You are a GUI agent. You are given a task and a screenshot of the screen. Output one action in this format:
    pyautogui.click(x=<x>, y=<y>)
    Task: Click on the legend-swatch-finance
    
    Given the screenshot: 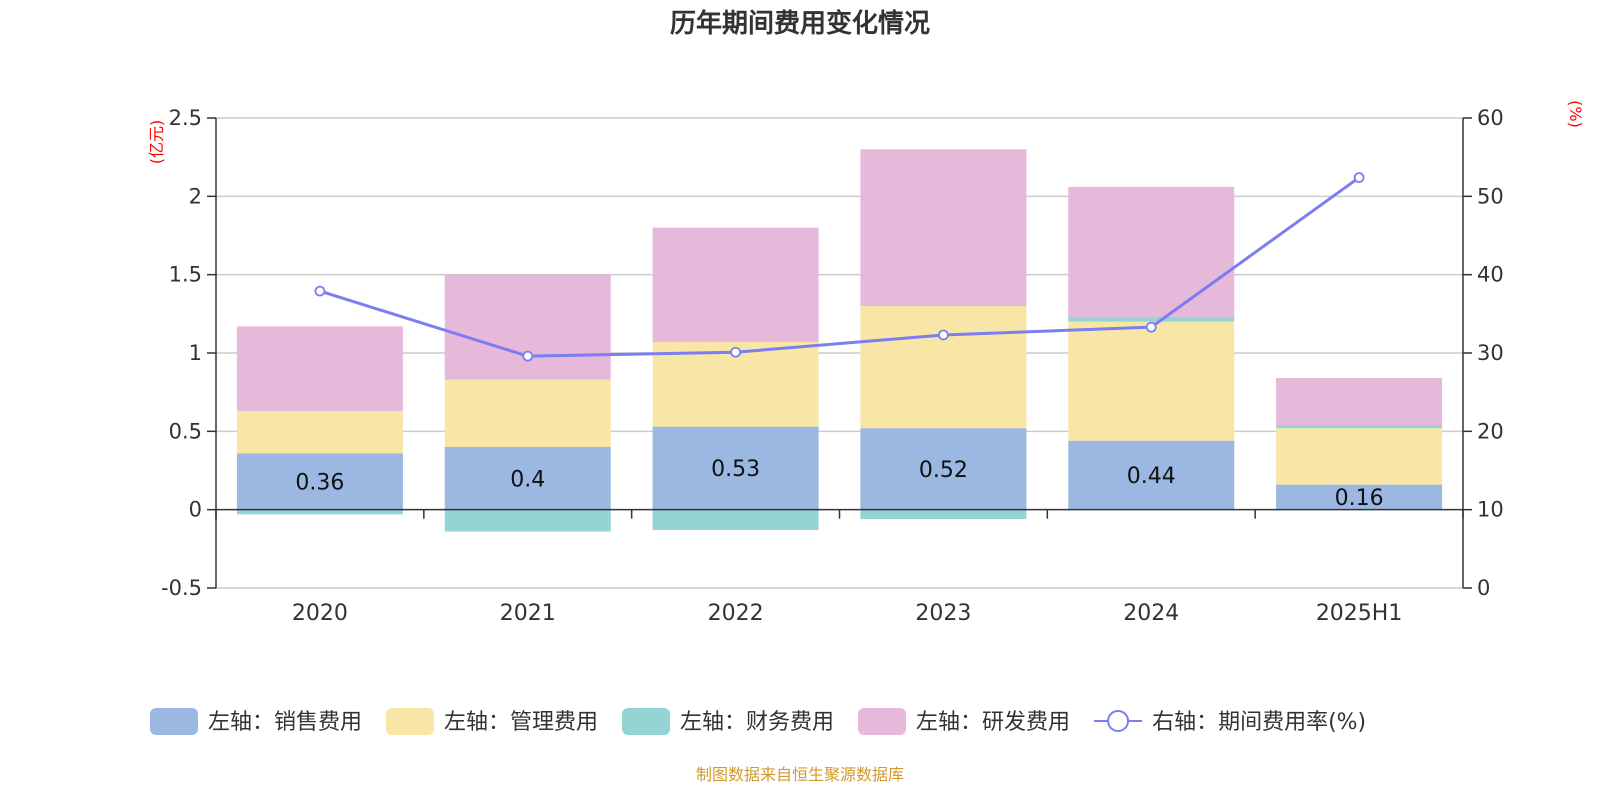 What is the action you would take?
    pyautogui.click(x=646, y=721)
    